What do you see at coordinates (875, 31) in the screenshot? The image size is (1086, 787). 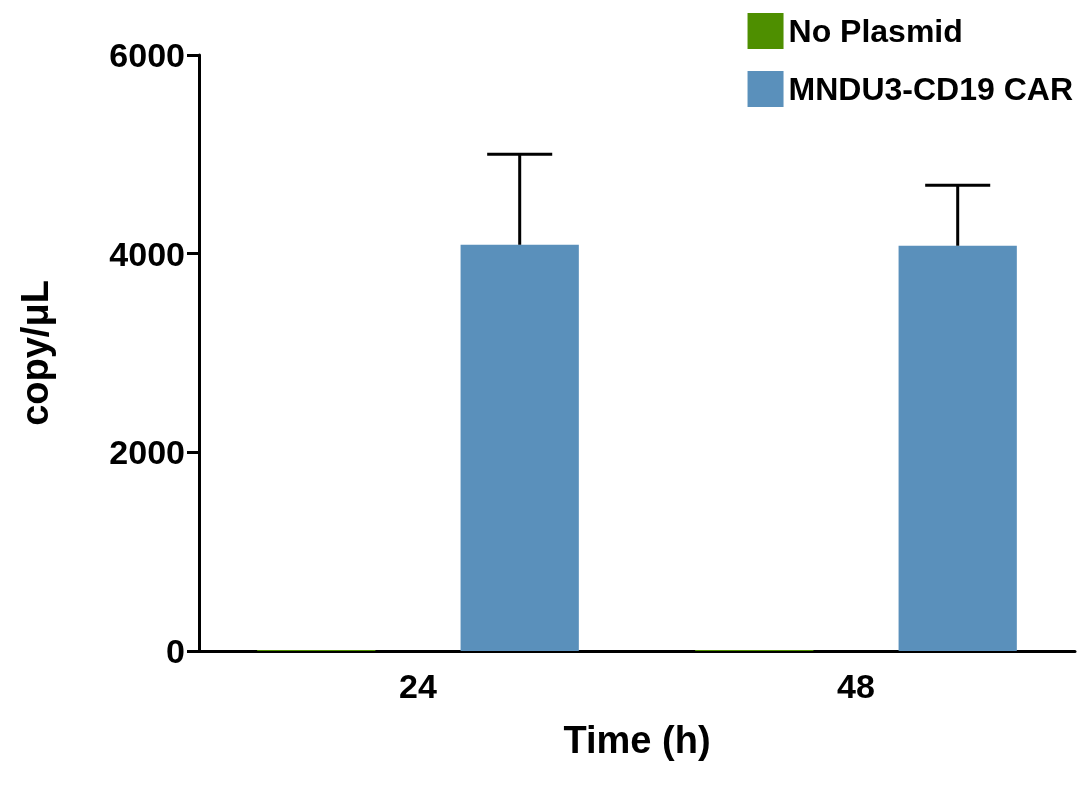 I see `legend-label: No Plasmid` at bounding box center [875, 31].